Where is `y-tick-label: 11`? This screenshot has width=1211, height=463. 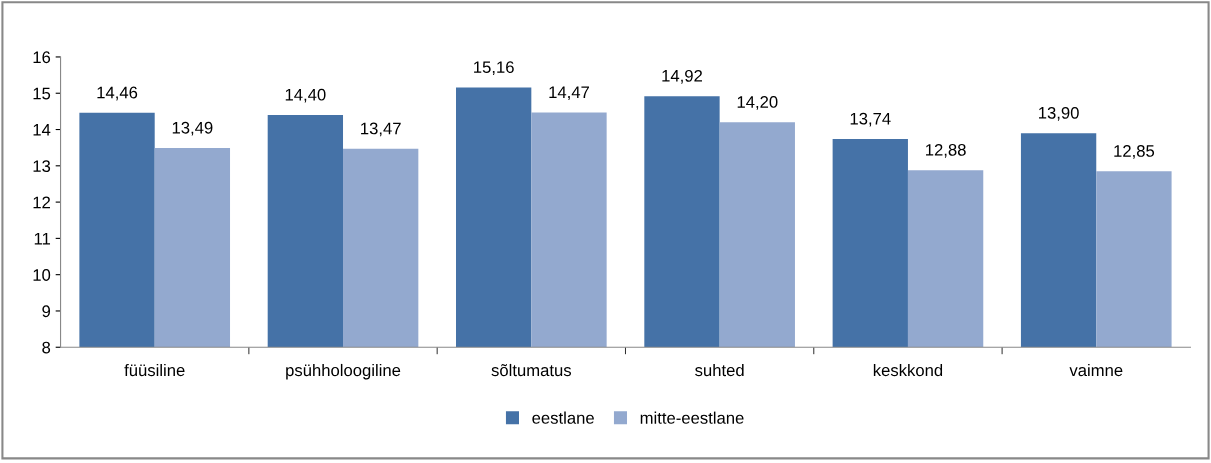
y-tick-label: 11 is located at coordinates (42, 238).